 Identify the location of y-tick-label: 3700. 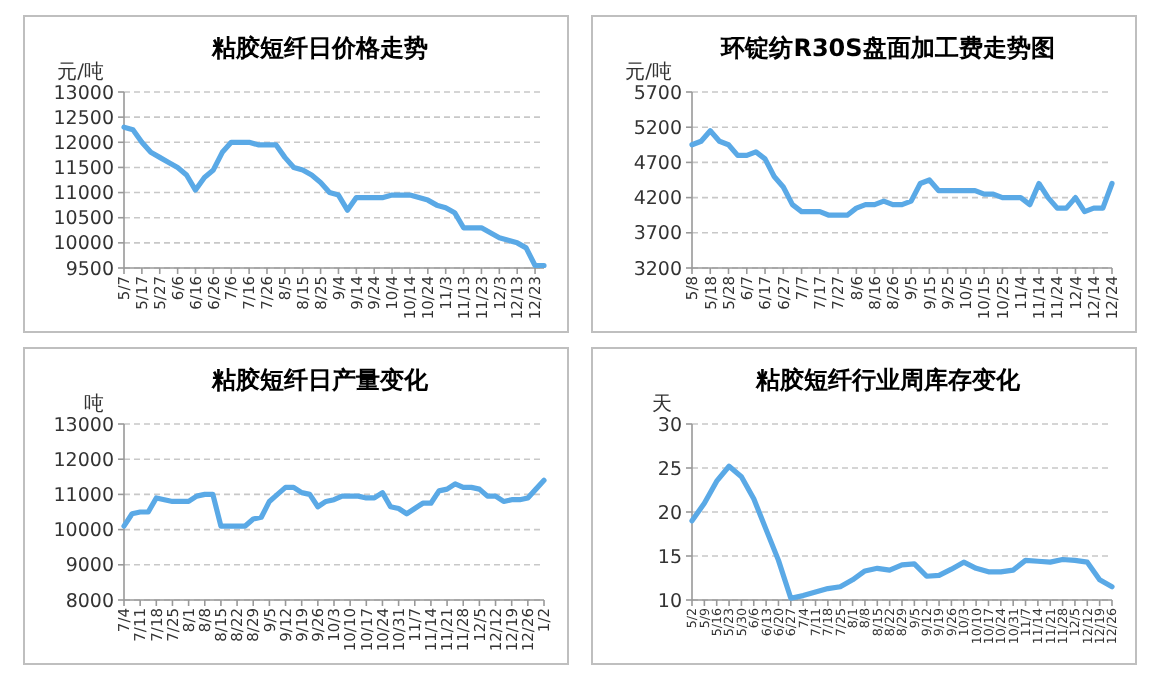
(657, 234).